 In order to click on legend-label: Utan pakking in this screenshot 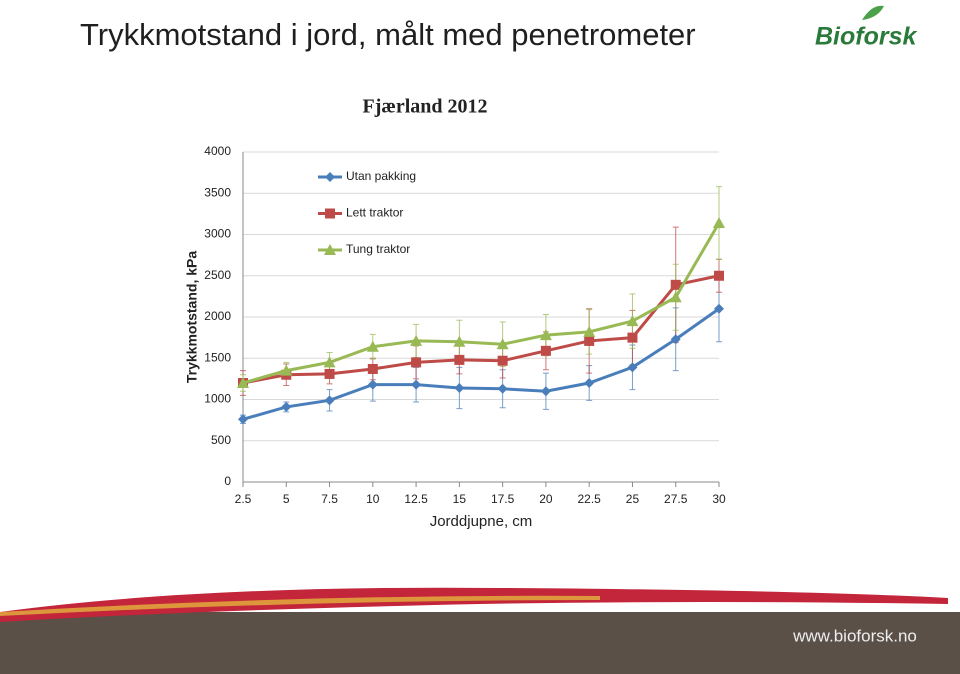, I will do `click(381, 176)`.